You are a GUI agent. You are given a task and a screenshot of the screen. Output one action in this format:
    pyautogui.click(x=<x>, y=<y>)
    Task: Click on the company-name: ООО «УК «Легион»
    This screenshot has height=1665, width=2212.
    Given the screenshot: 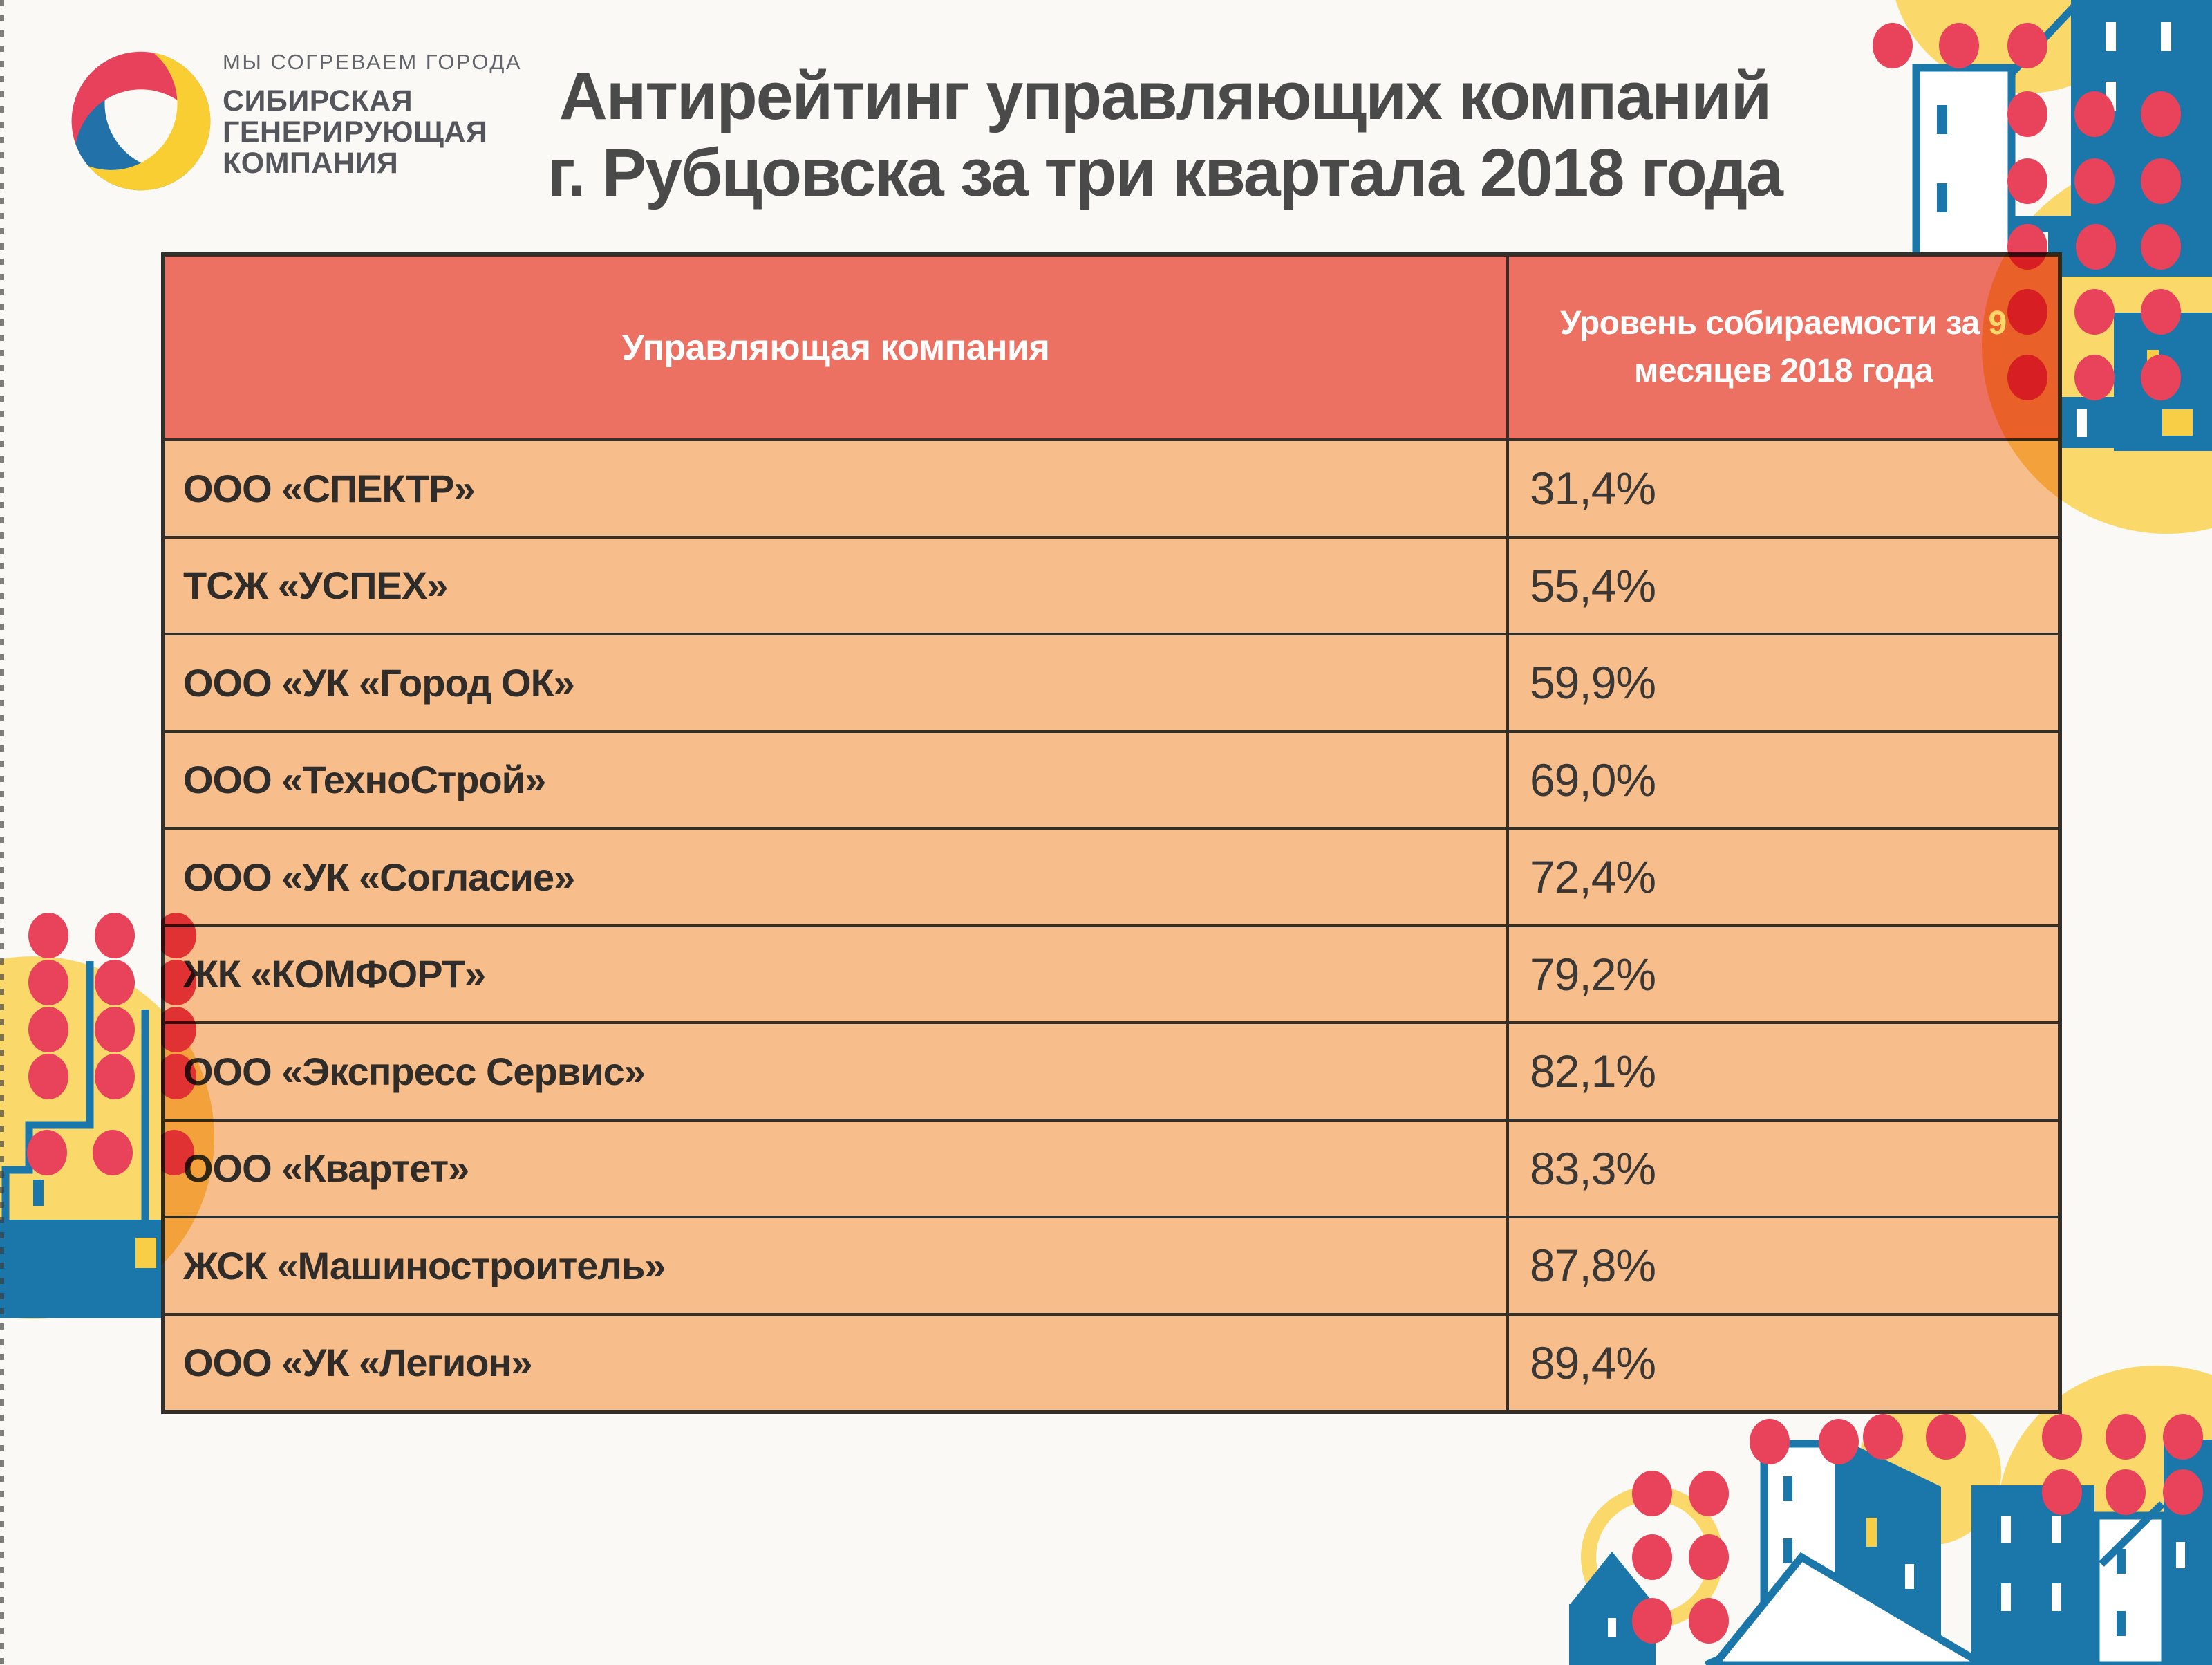 What is the action you would take?
    pyautogui.click(x=357, y=1363)
    